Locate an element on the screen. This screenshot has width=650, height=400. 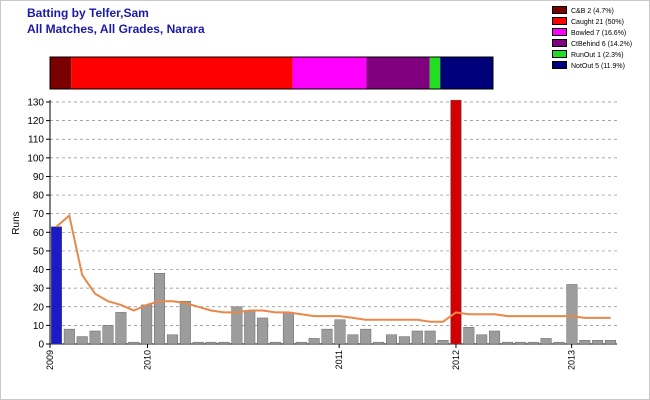
legend-label: CtBehind 6 (14.2%) is located at coordinates (602, 44).